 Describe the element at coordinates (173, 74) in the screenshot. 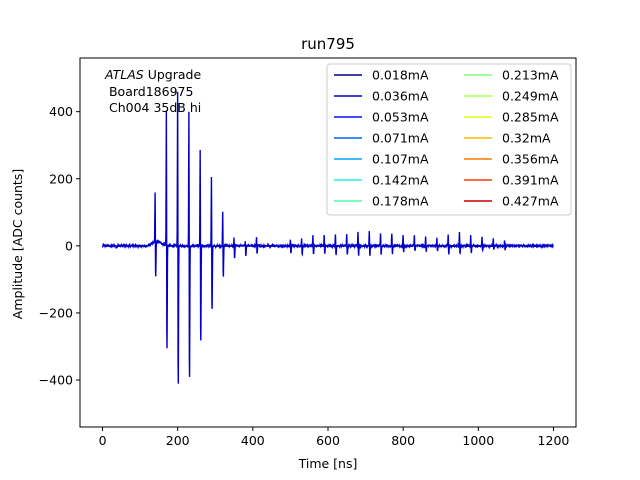

I see `annotation-upgrade: Upgrade` at that location.